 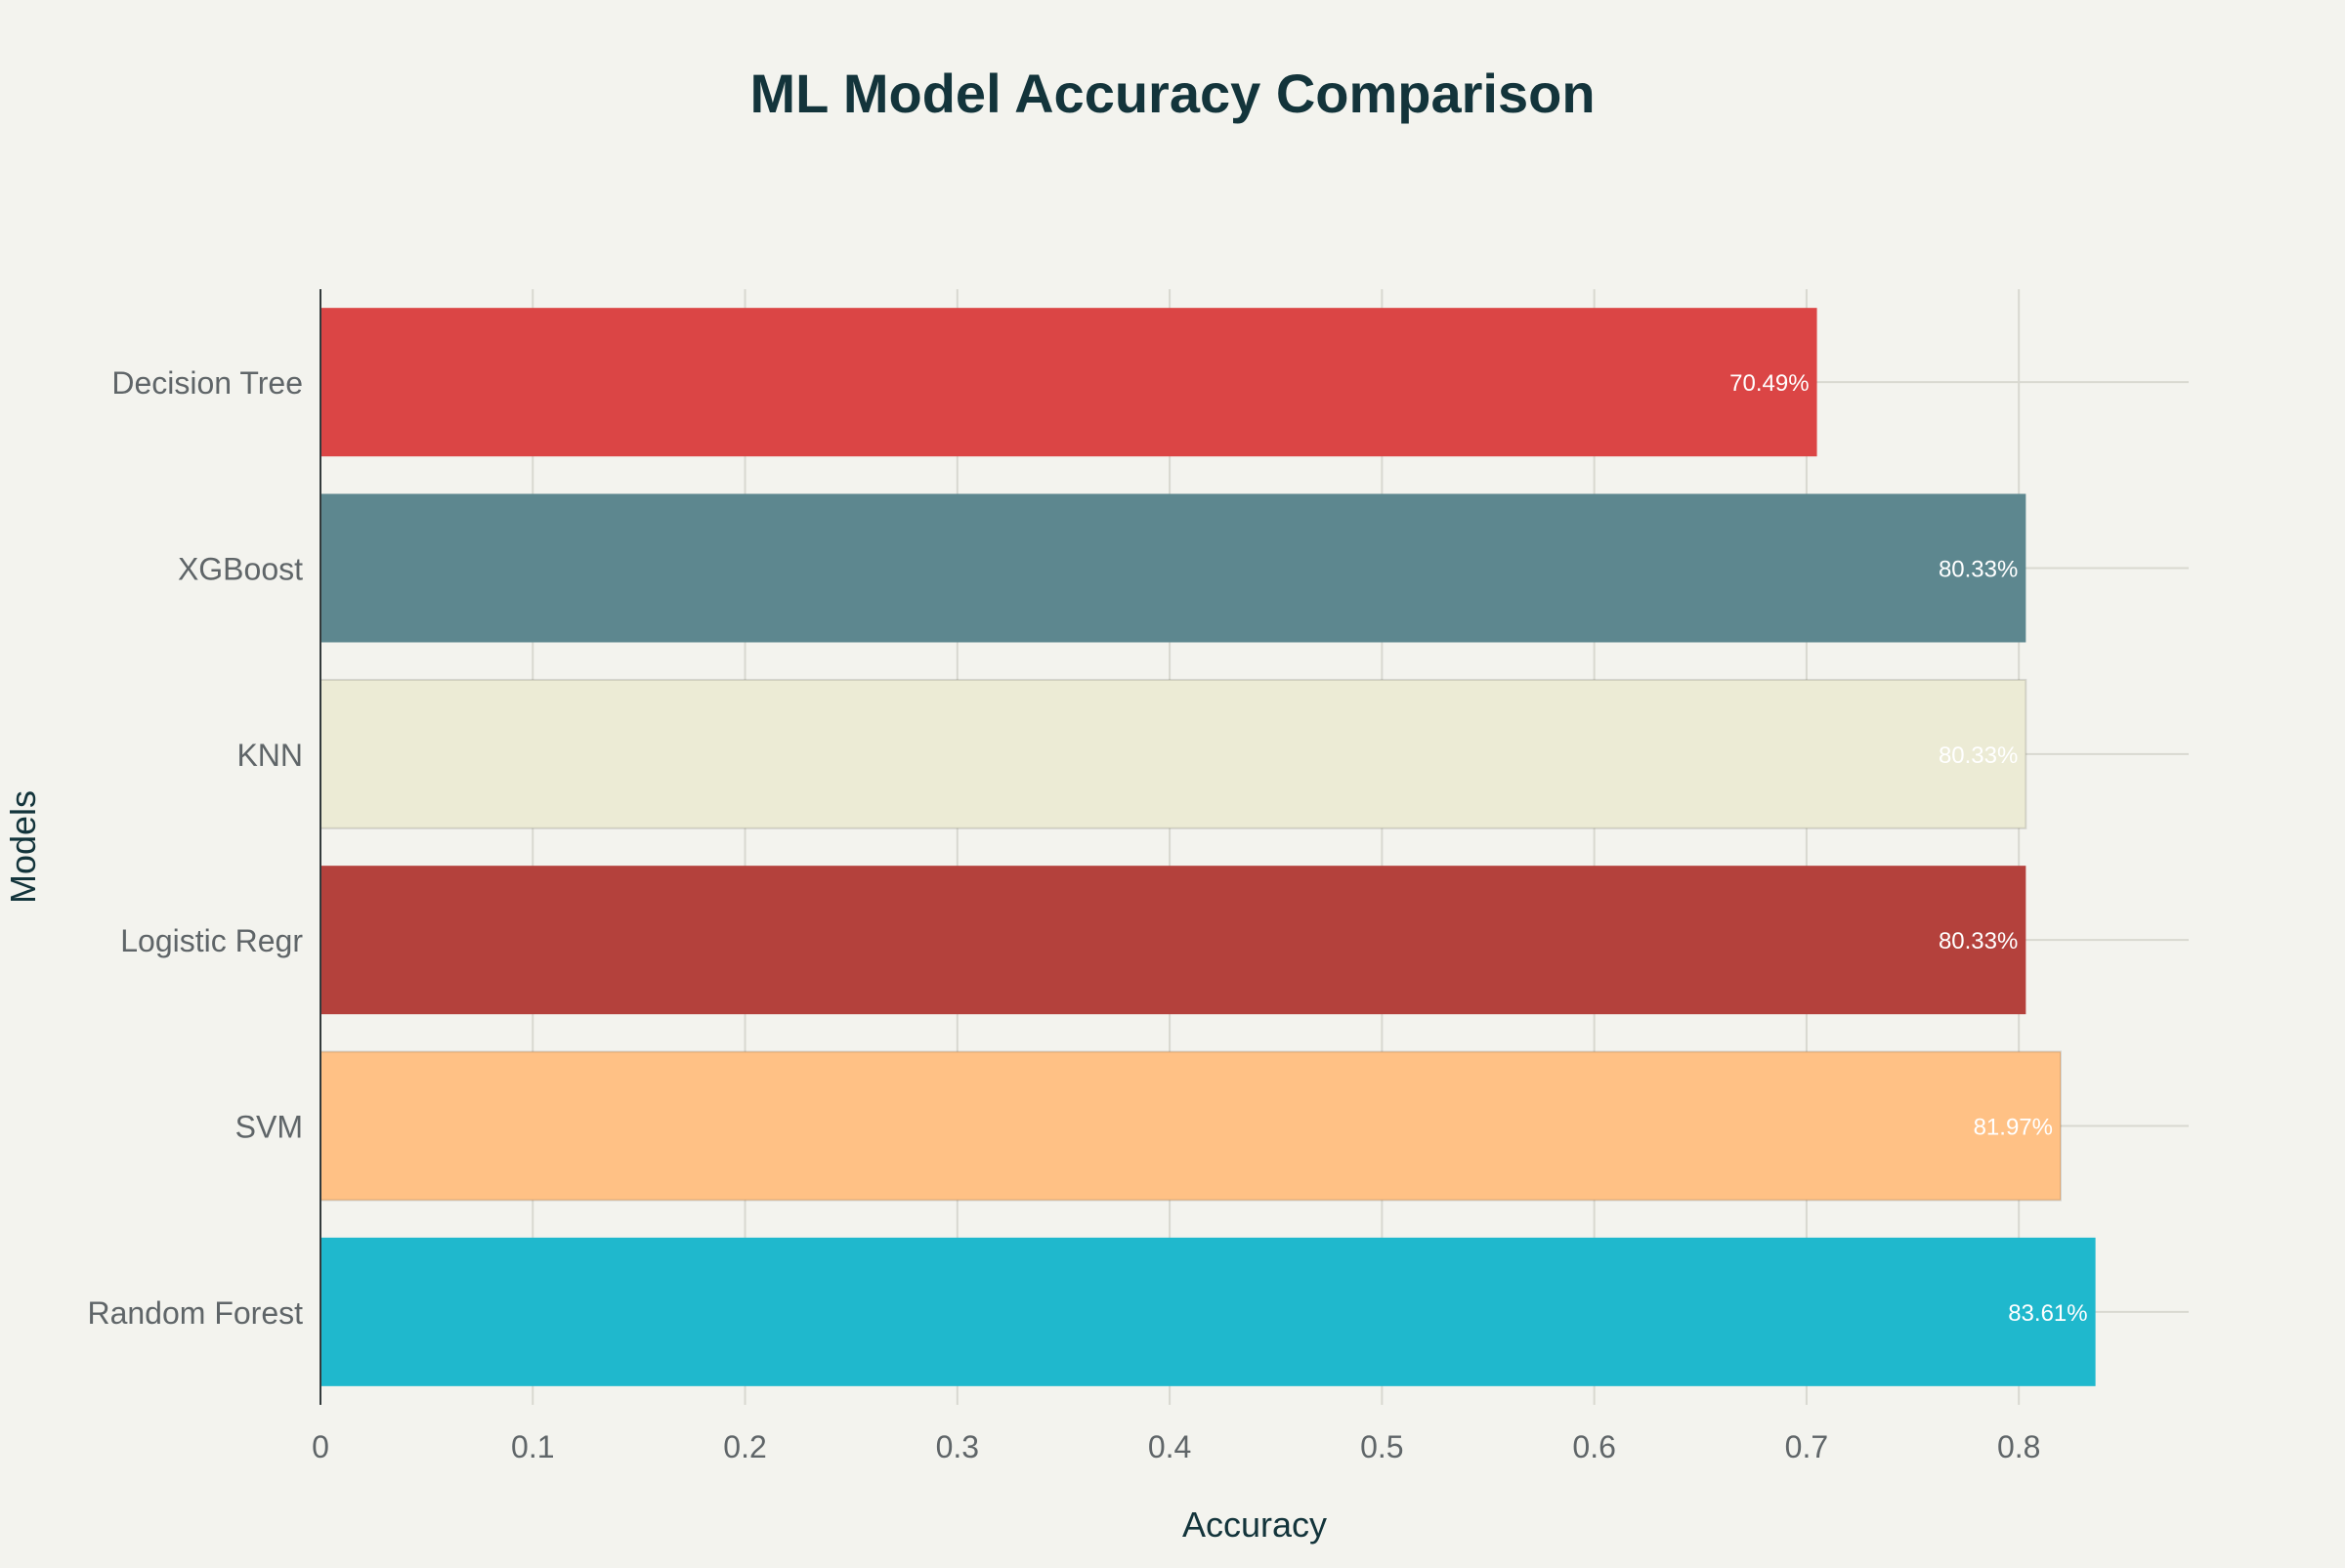 I want to click on x-tick-label: 0.5, so click(x=1381, y=1446).